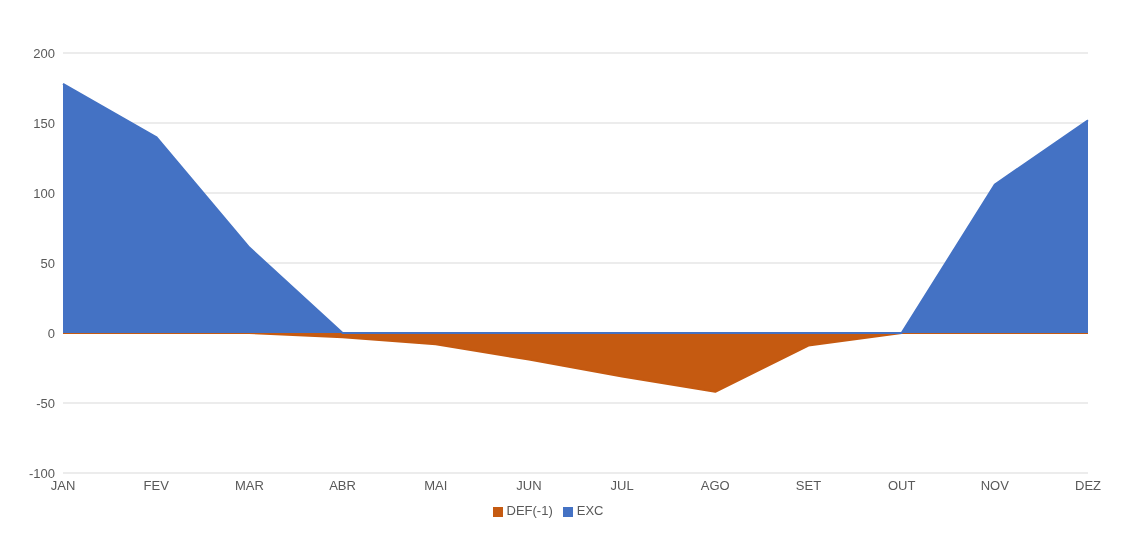 The width and height of the screenshot is (1129, 537). Describe the element at coordinates (156, 486) in the screenshot. I see `x-tick-label: FEV` at that location.